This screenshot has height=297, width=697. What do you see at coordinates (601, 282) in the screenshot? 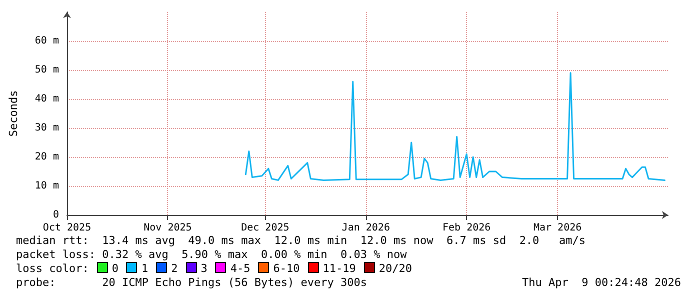
I see `text: Thu Apr 9 00:24:48 2026` at bounding box center [601, 282].